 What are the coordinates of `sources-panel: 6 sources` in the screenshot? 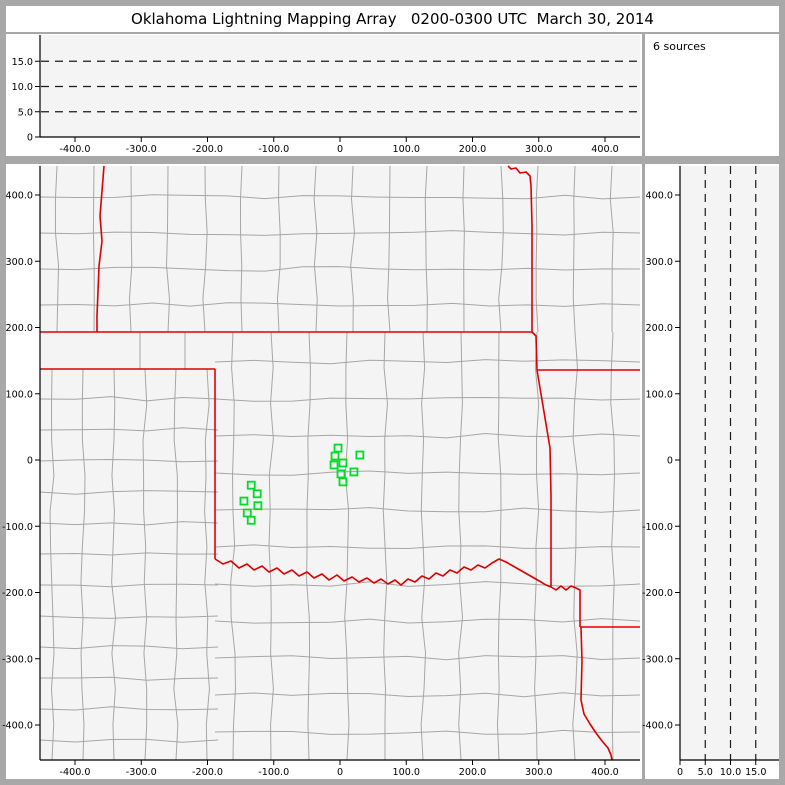 It's located at (712, 95).